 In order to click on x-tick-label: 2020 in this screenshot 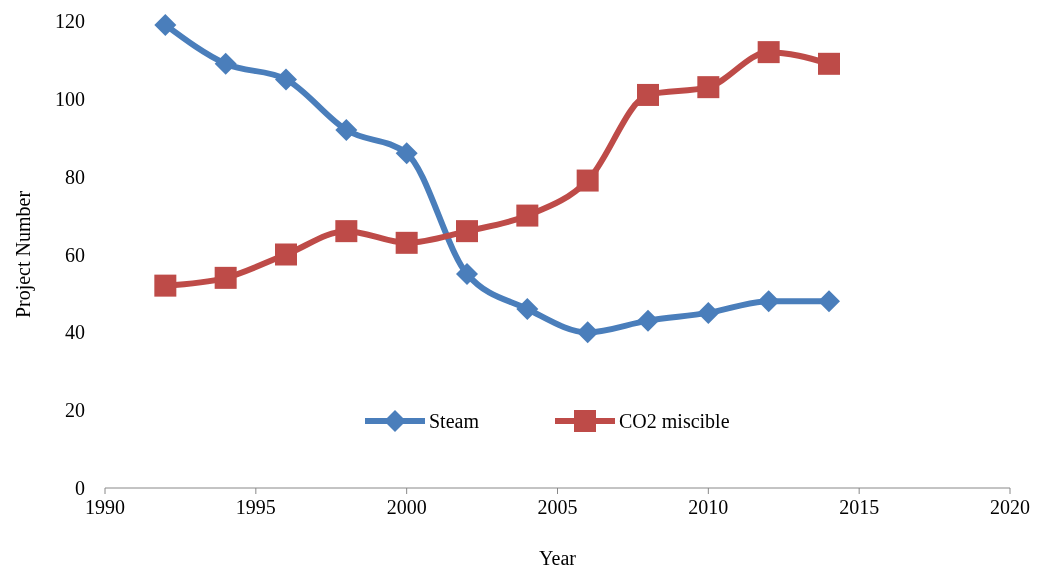, I will do `click(1010, 507)`.